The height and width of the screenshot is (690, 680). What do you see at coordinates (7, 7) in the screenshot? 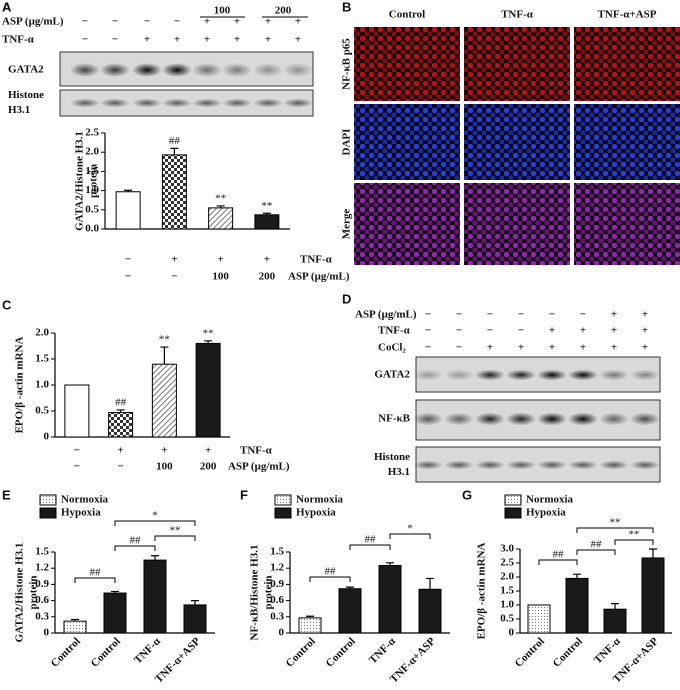
I see `panel-letter: A` at bounding box center [7, 7].